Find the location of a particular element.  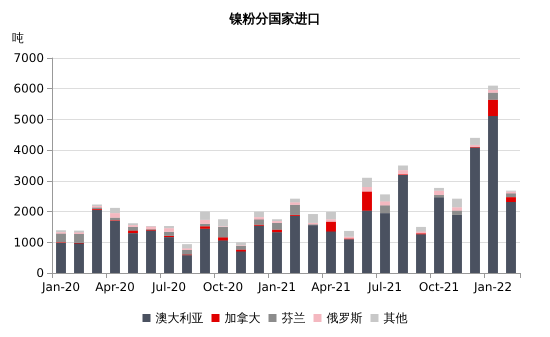

y-tick-label: 1000 is located at coordinates (28, 242).